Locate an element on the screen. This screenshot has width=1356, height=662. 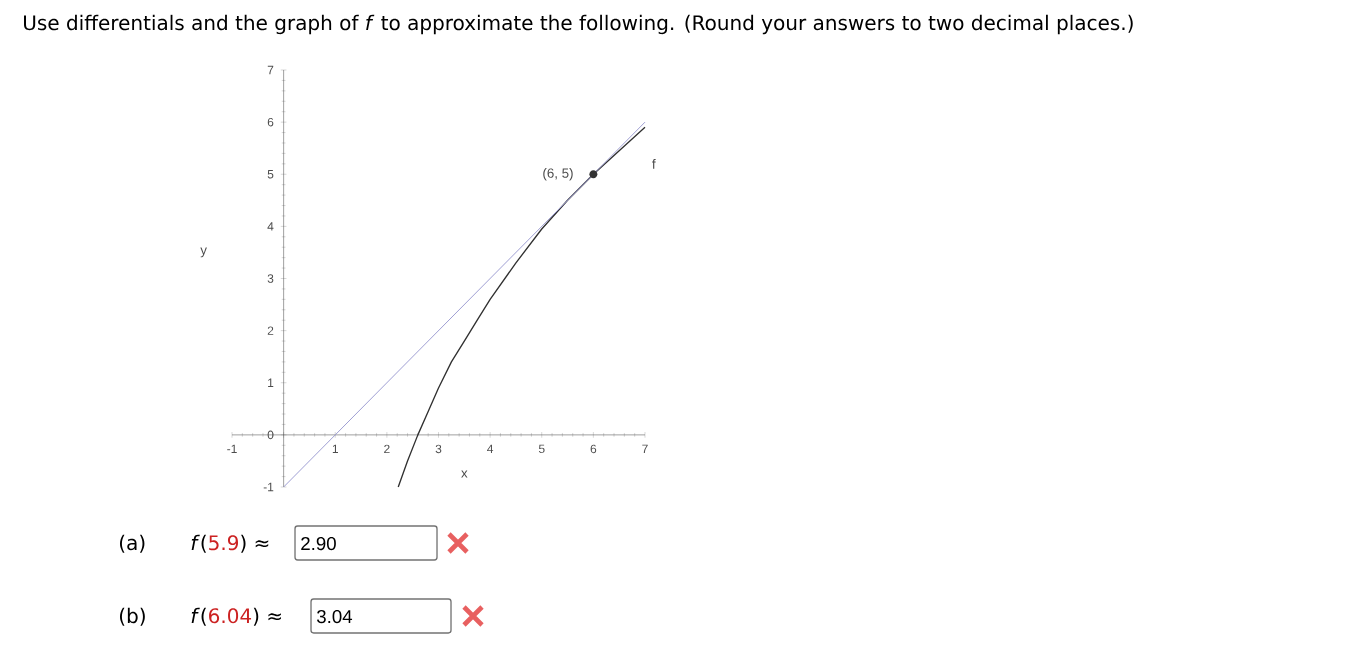
x-tick-label: 4 is located at coordinates (490, 448).